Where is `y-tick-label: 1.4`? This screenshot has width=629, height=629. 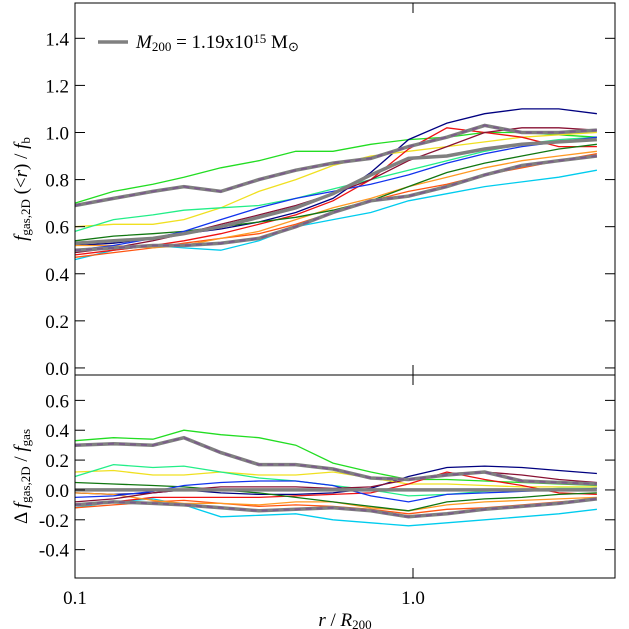 y-tick-label: 1.4 is located at coordinates (57, 39).